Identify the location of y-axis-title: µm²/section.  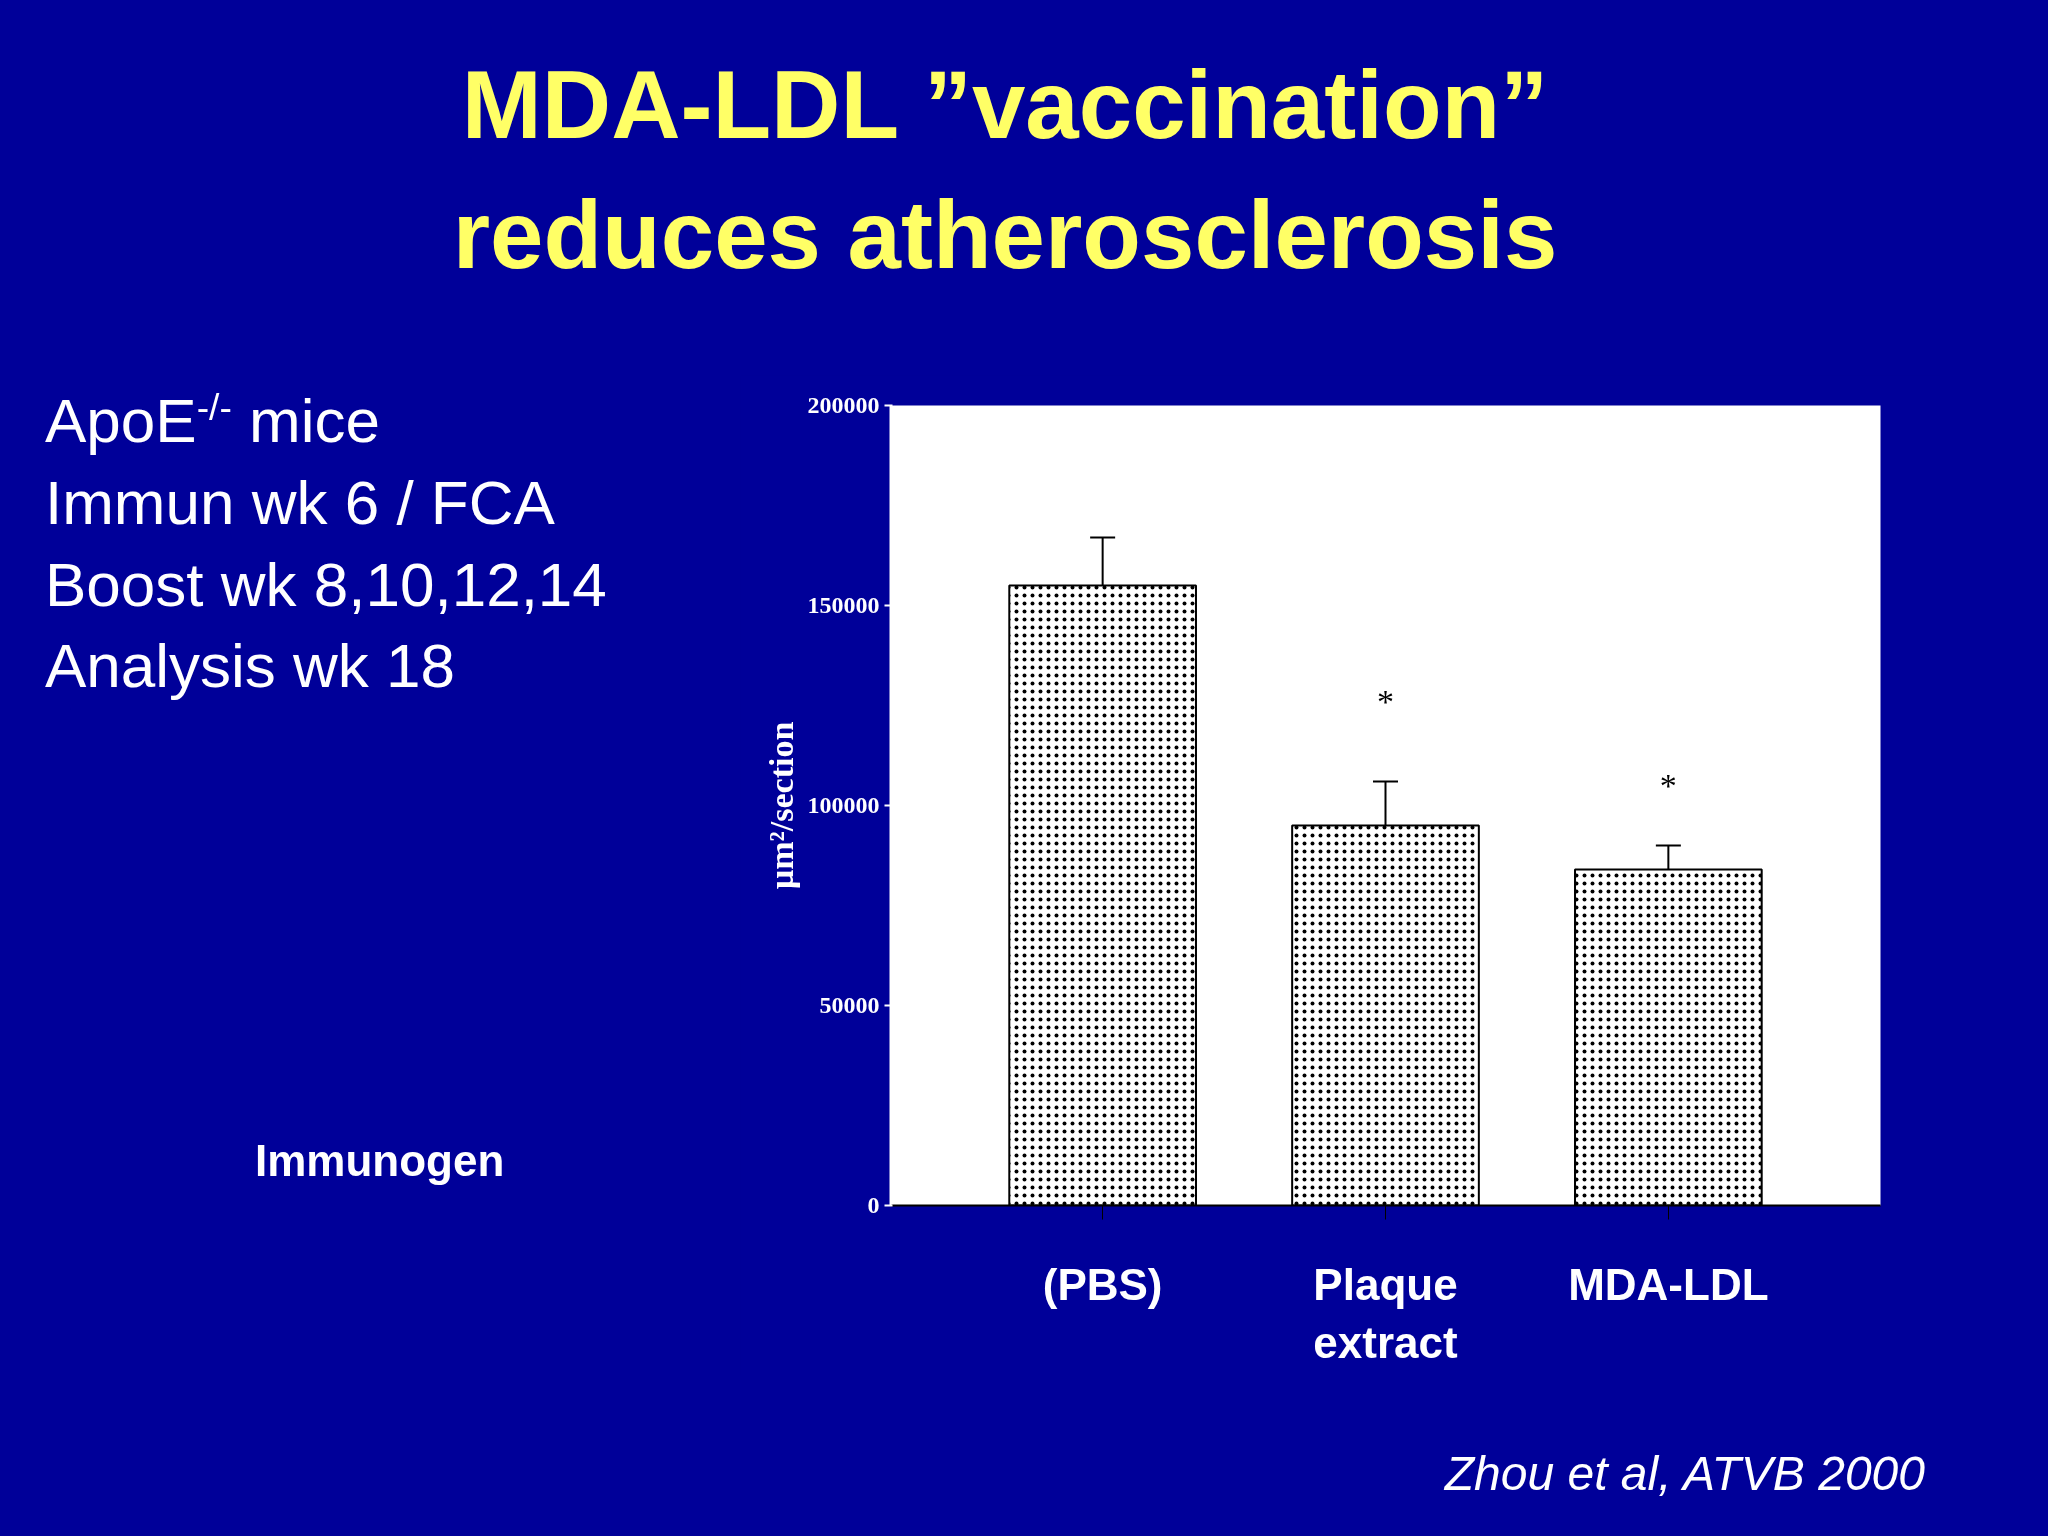
(781, 805).